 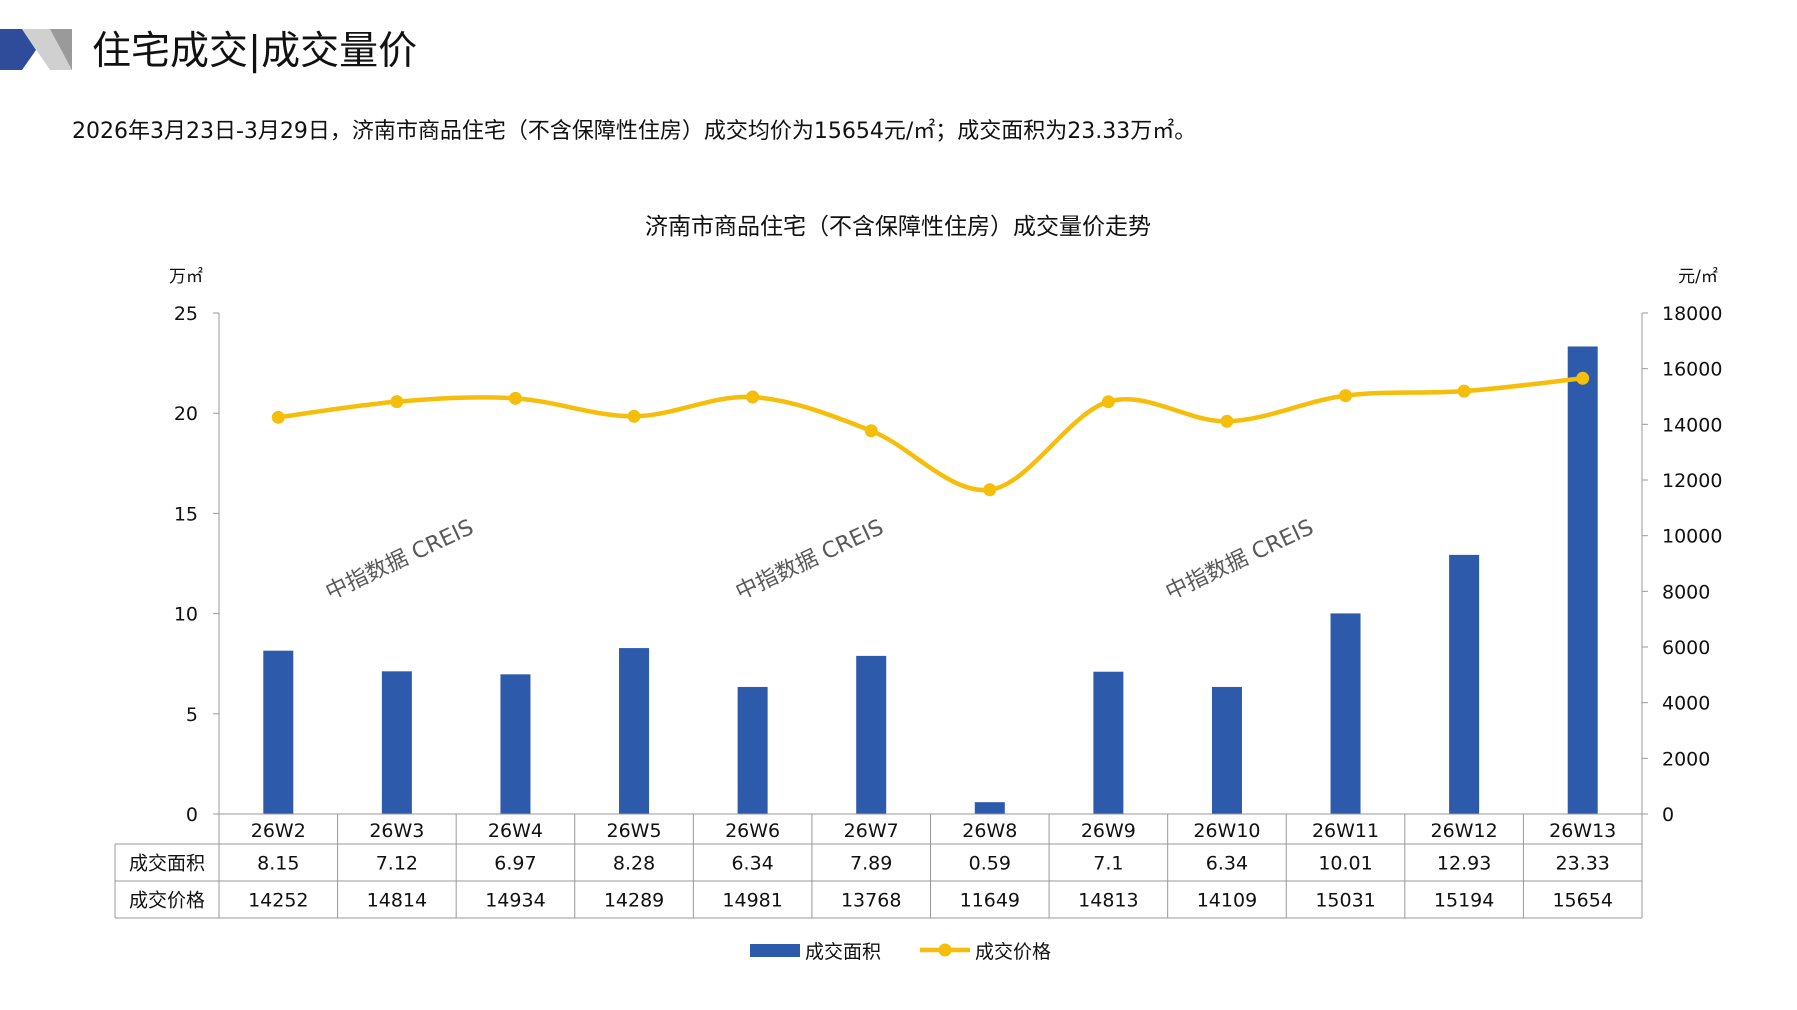 What do you see at coordinates (36, 49) in the screenshot?
I see `section-logo` at bounding box center [36, 49].